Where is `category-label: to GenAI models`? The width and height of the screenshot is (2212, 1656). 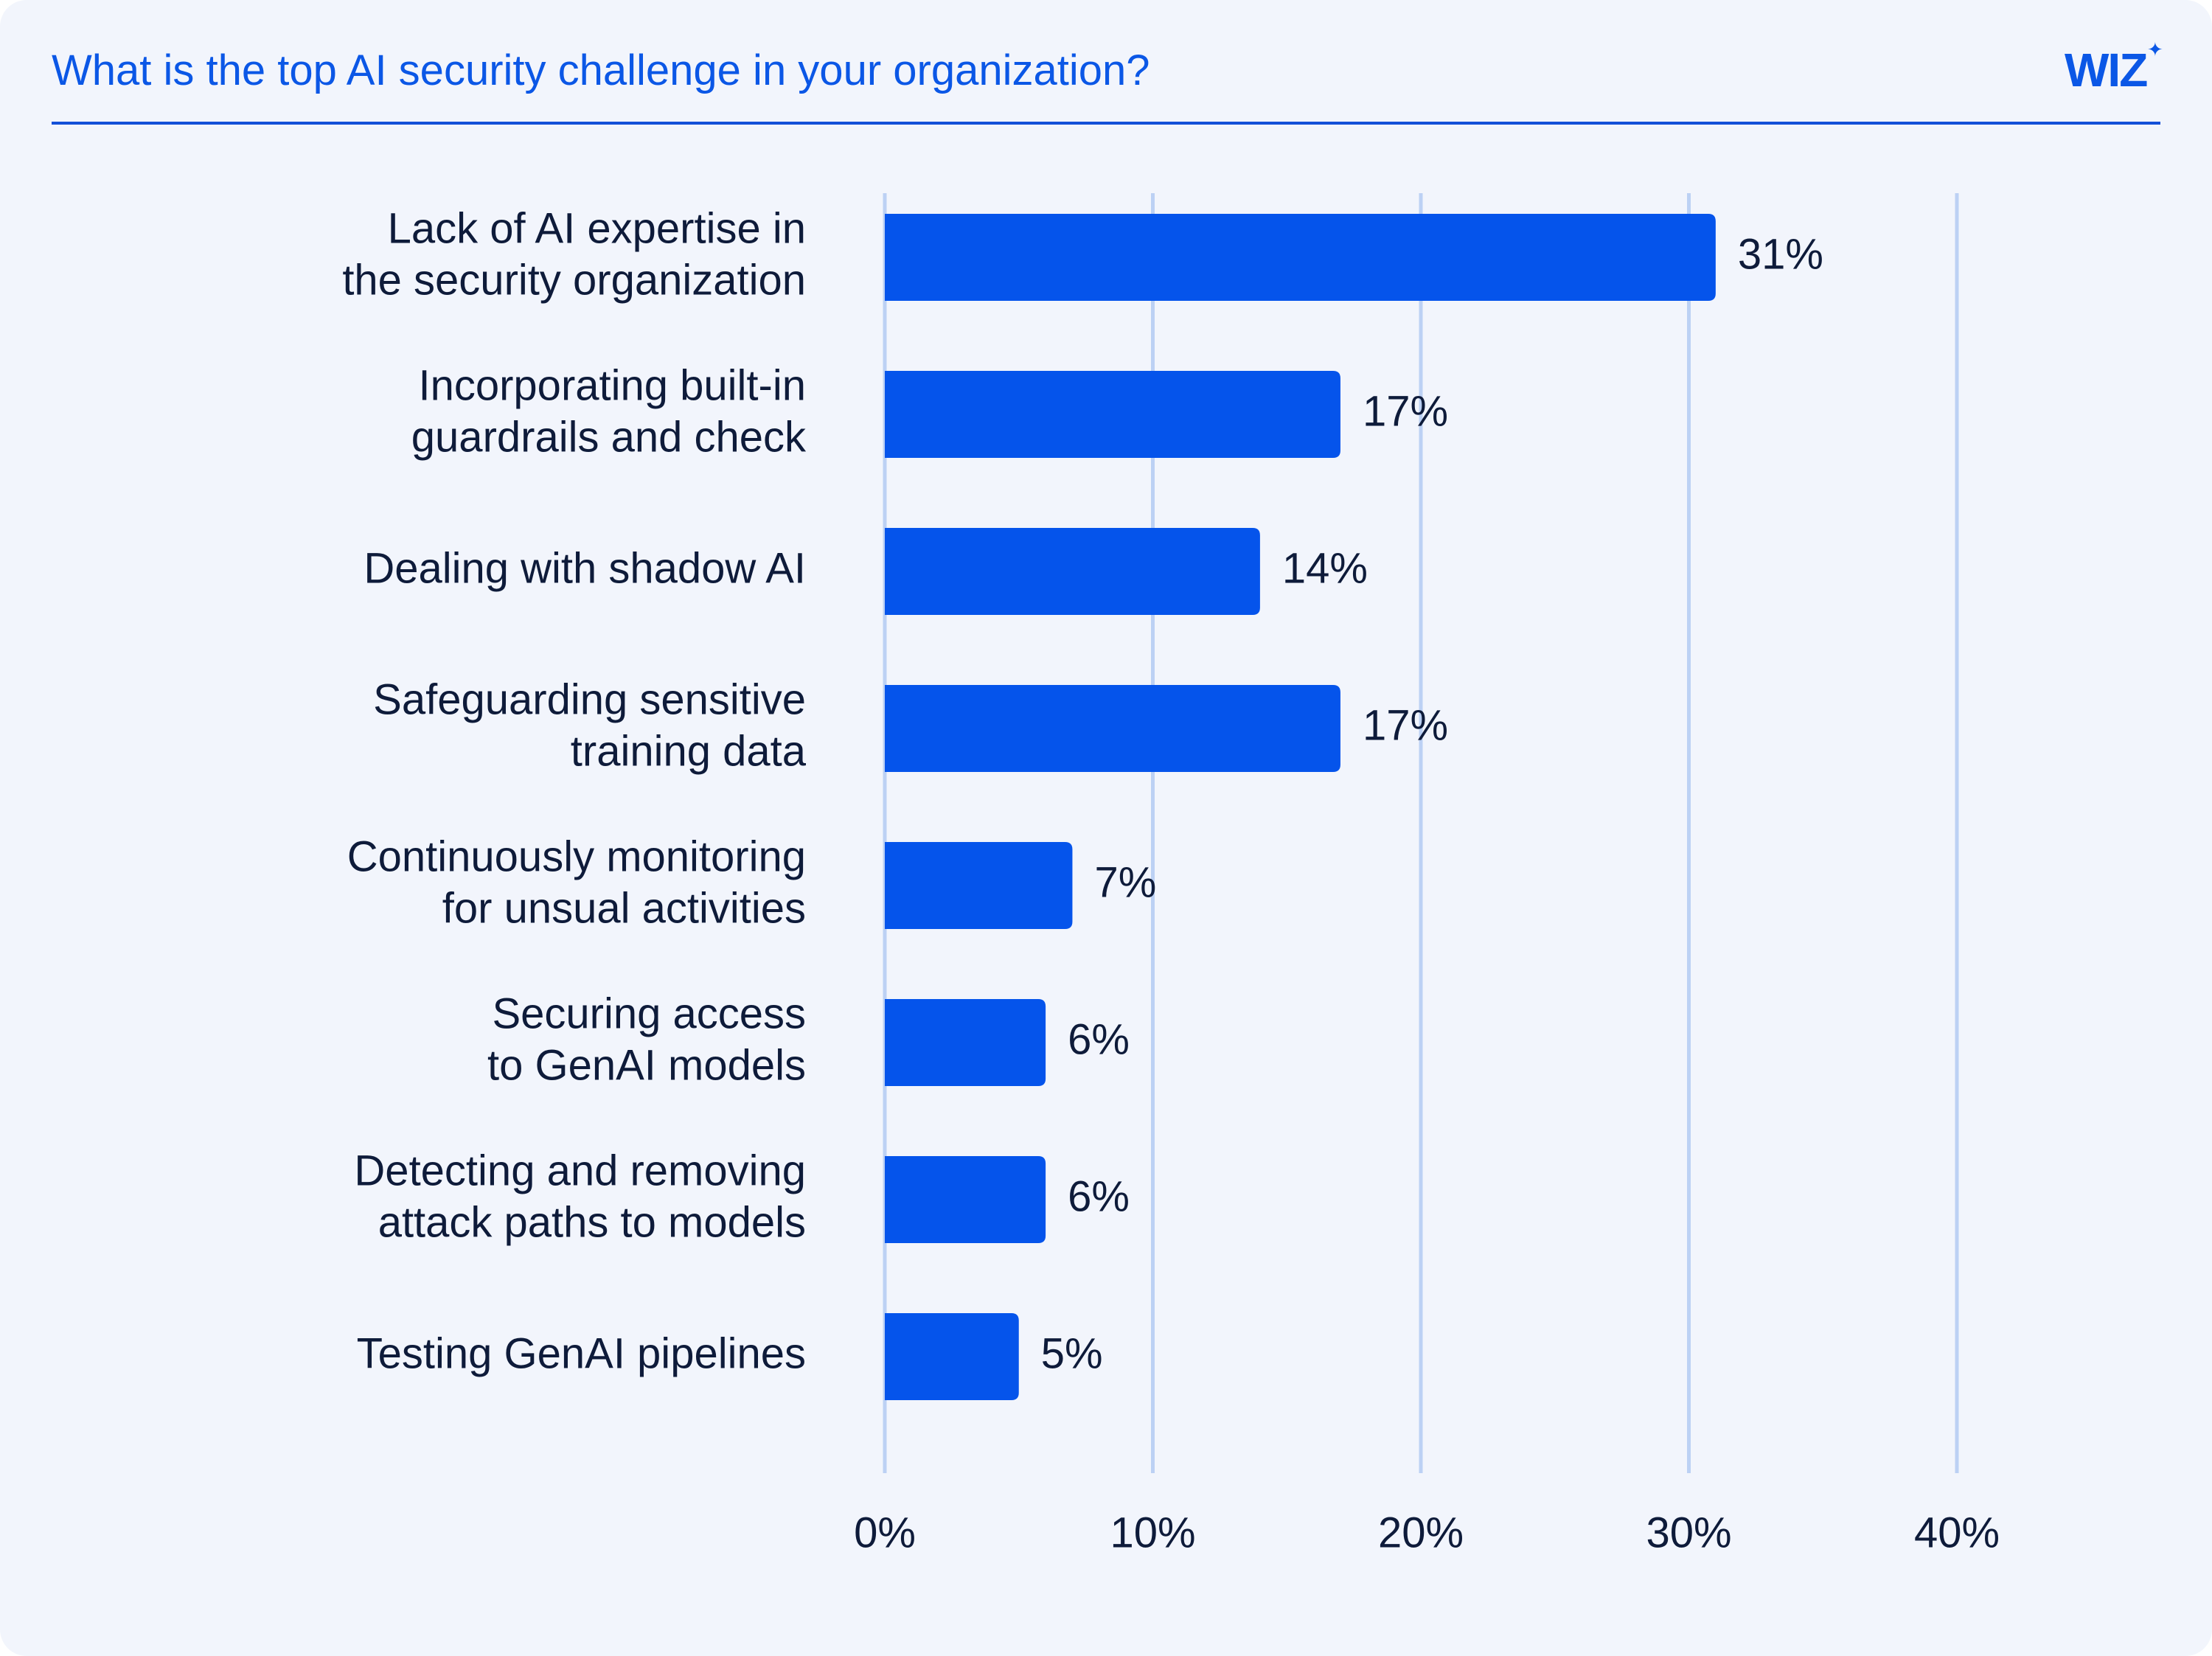 category-label: to GenAI models is located at coordinates (646, 1065).